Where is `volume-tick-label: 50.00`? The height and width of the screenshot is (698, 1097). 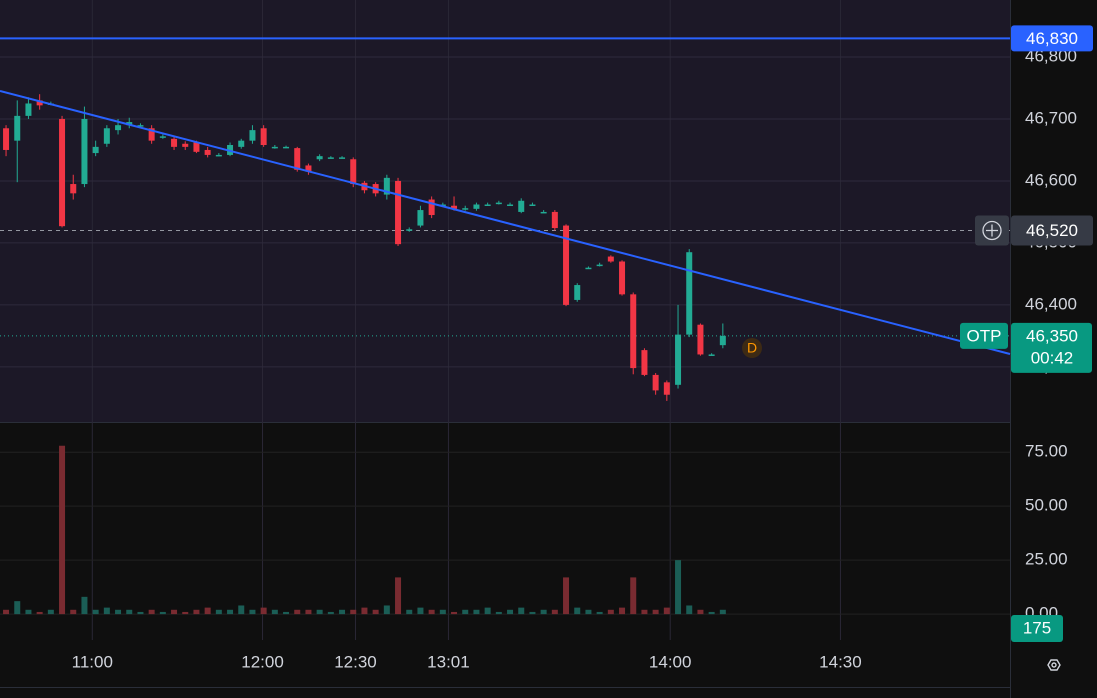 volume-tick-label: 50.00 is located at coordinates (1046, 505).